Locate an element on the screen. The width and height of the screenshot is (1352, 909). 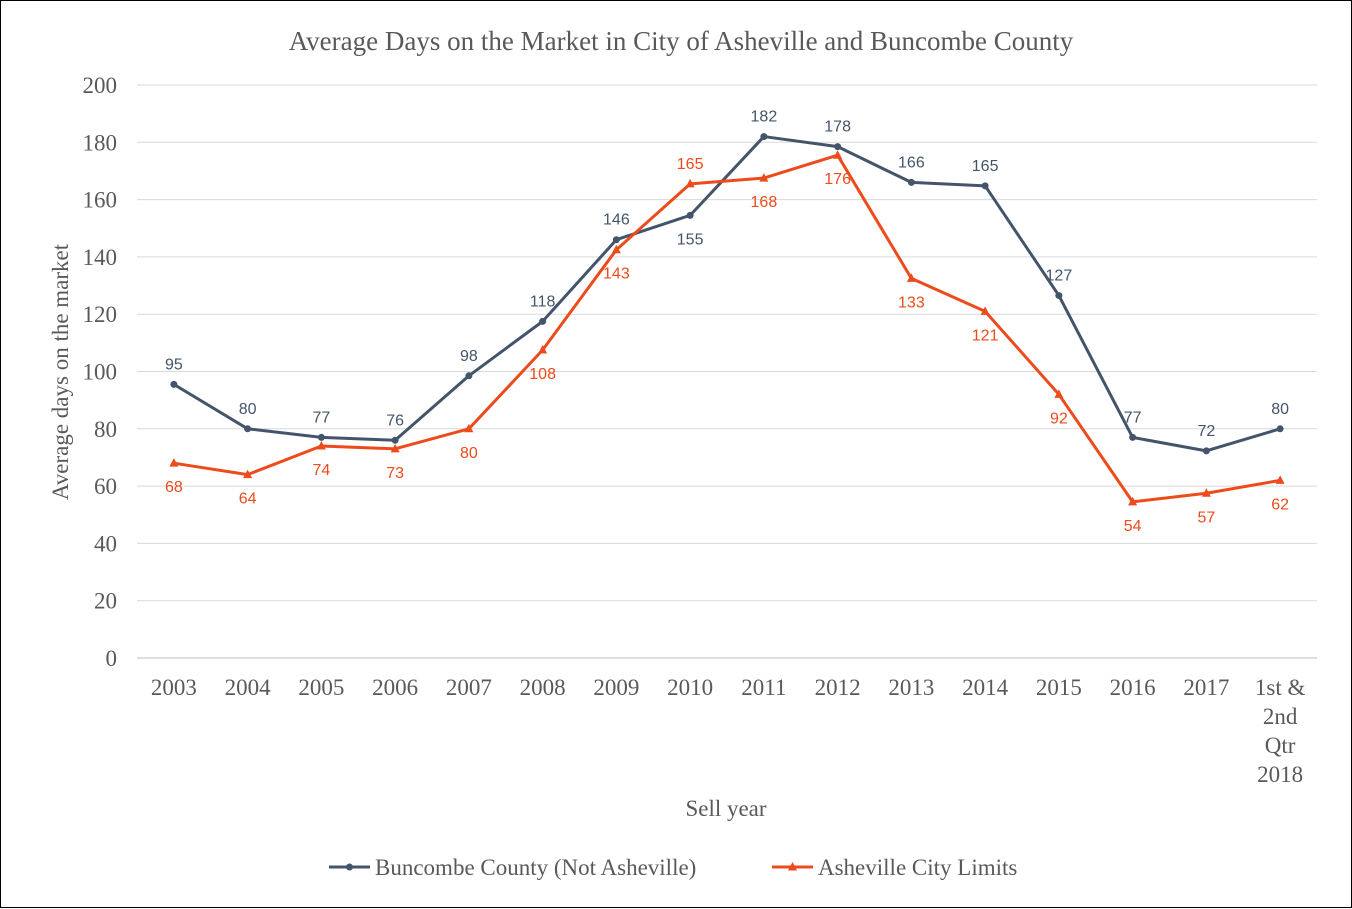
data-label: 57 is located at coordinates (1206, 517).